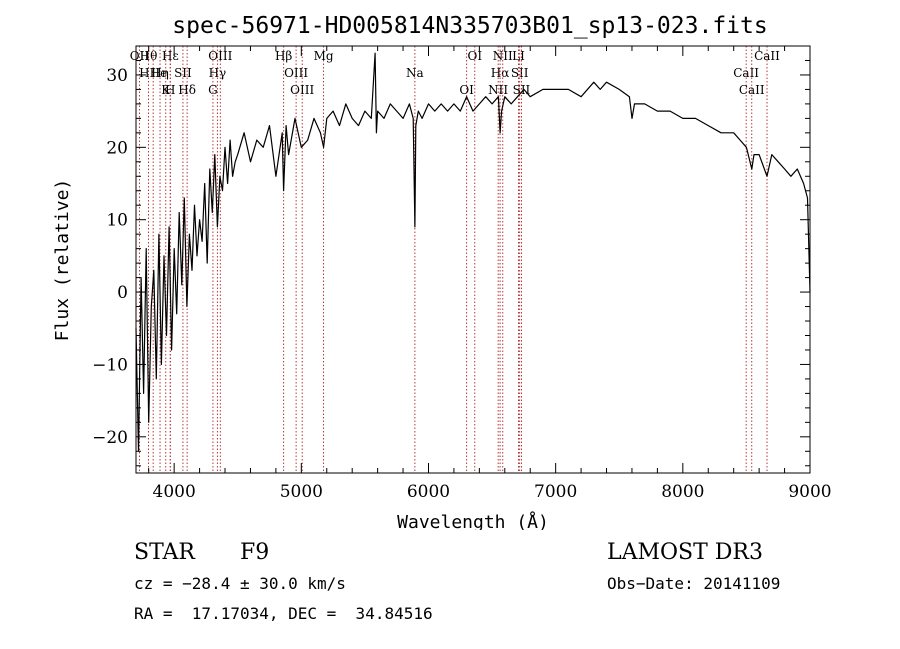 This screenshot has height=649, width=900. Describe the element at coordinates (117, 221) in the screenshot. I see `y-tick-label: 10` at that location.